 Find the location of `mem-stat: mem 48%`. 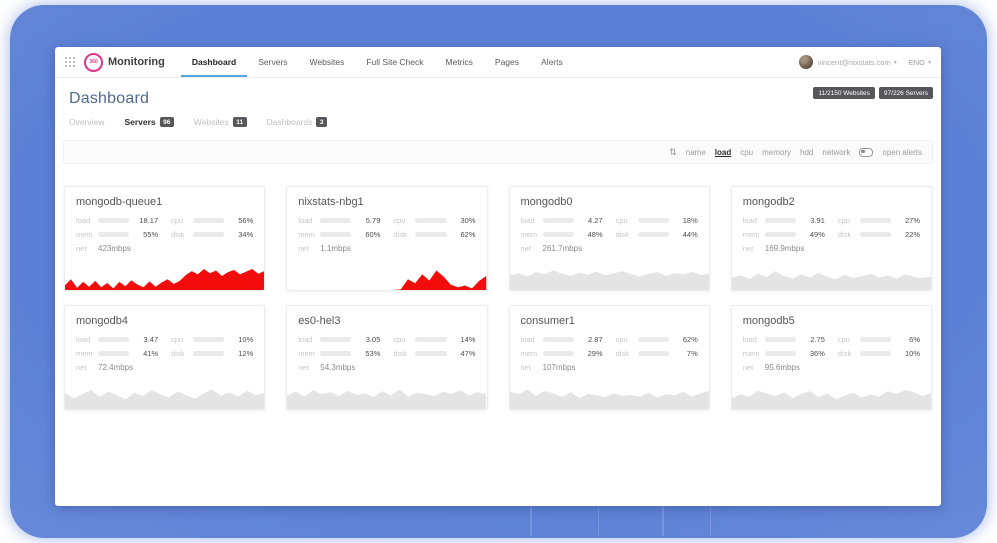

mem-stat: mem 48% is located at coordinates (562, 234).